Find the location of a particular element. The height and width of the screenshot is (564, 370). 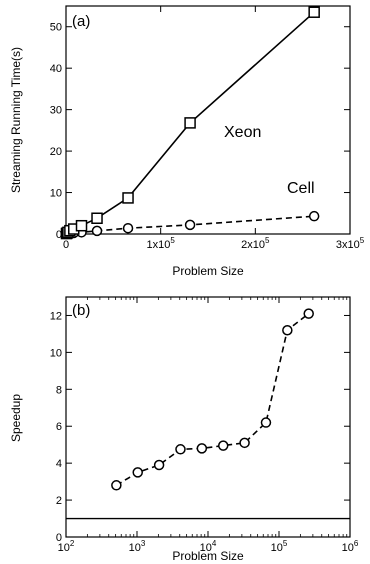

y-tick-label: 2 is located at coordinates (59, 501).